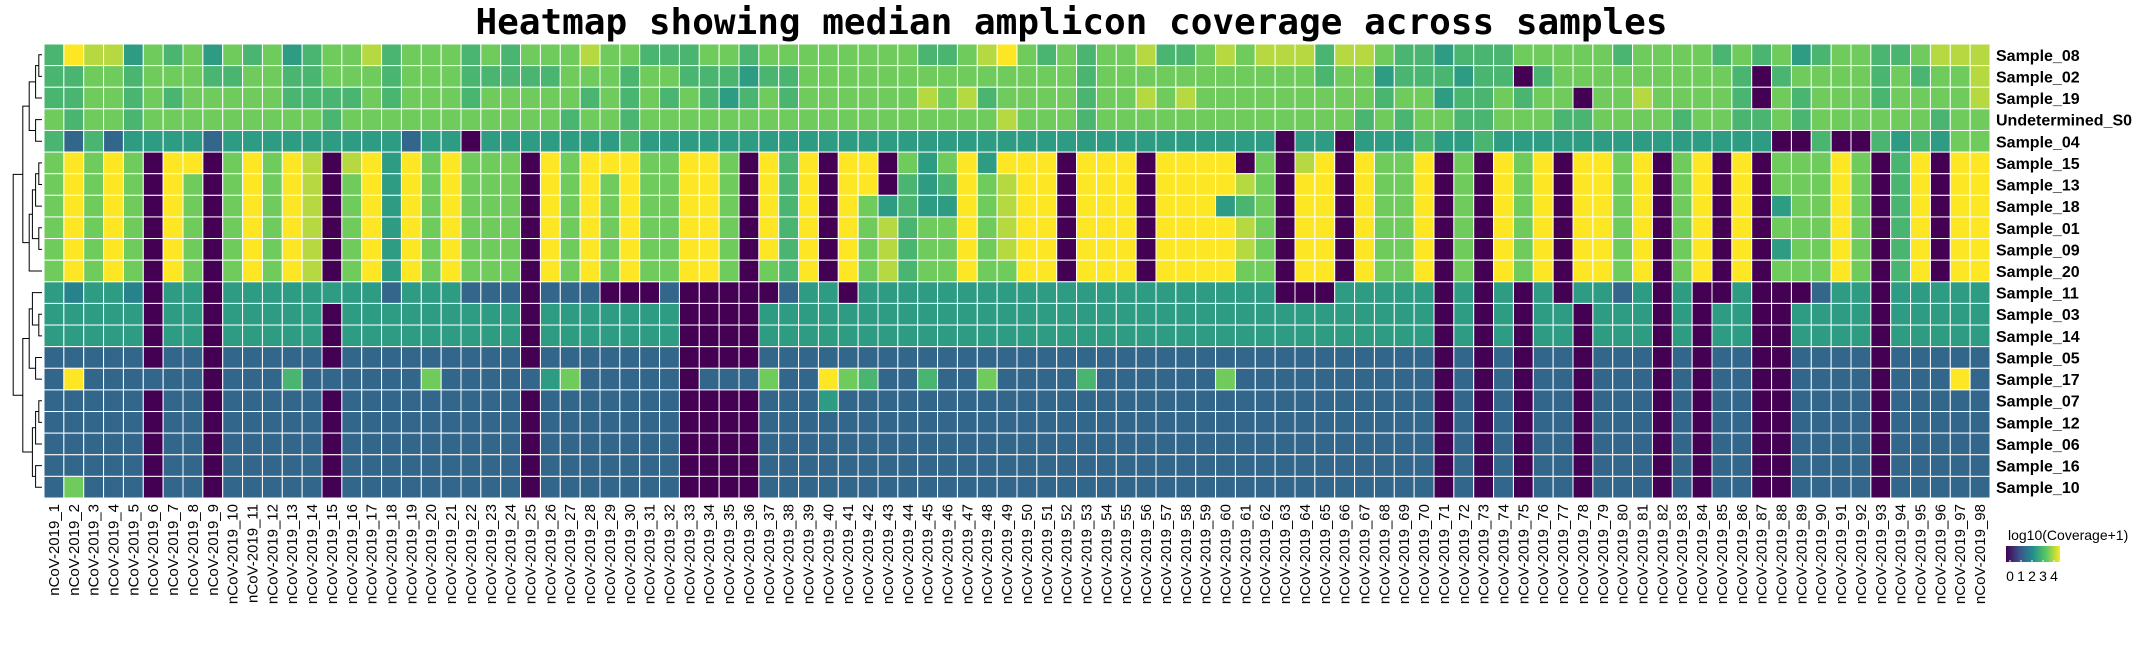  What do you see at coordinates (411, 554) in the screenshot?
I see `column-label: nCoV-2019_19` at bounding box center [411, 554].